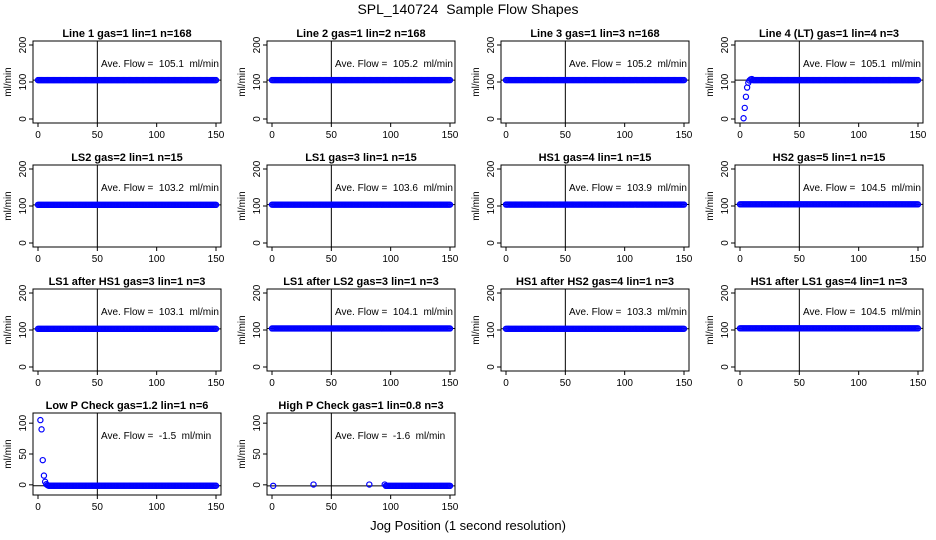 The width and height of the screenshot is (936, 540). Describe the element at coordinates (628, 64) in the screenshot. I see `average-flow-annotation: Ave. Flow = 105.2 ml/min` at that location.